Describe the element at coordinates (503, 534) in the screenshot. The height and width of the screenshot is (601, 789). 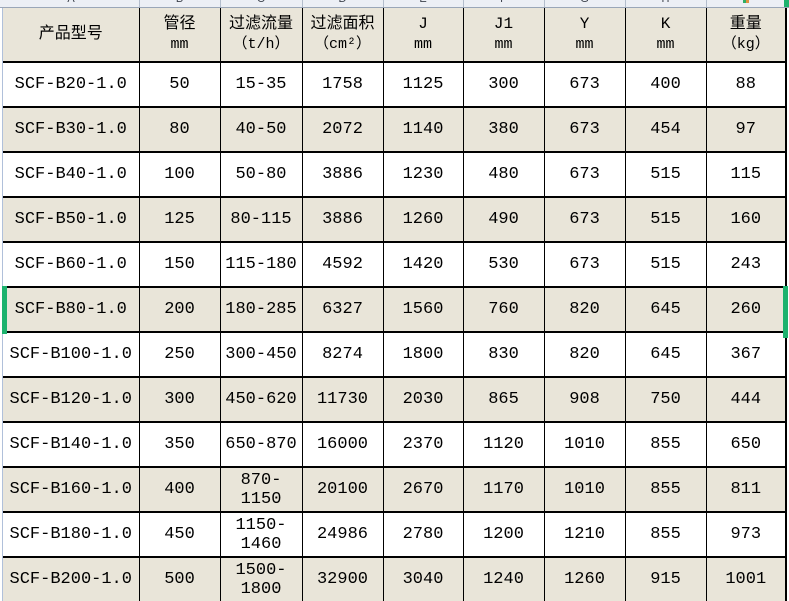
I see `value-cell: 1200` at that location.